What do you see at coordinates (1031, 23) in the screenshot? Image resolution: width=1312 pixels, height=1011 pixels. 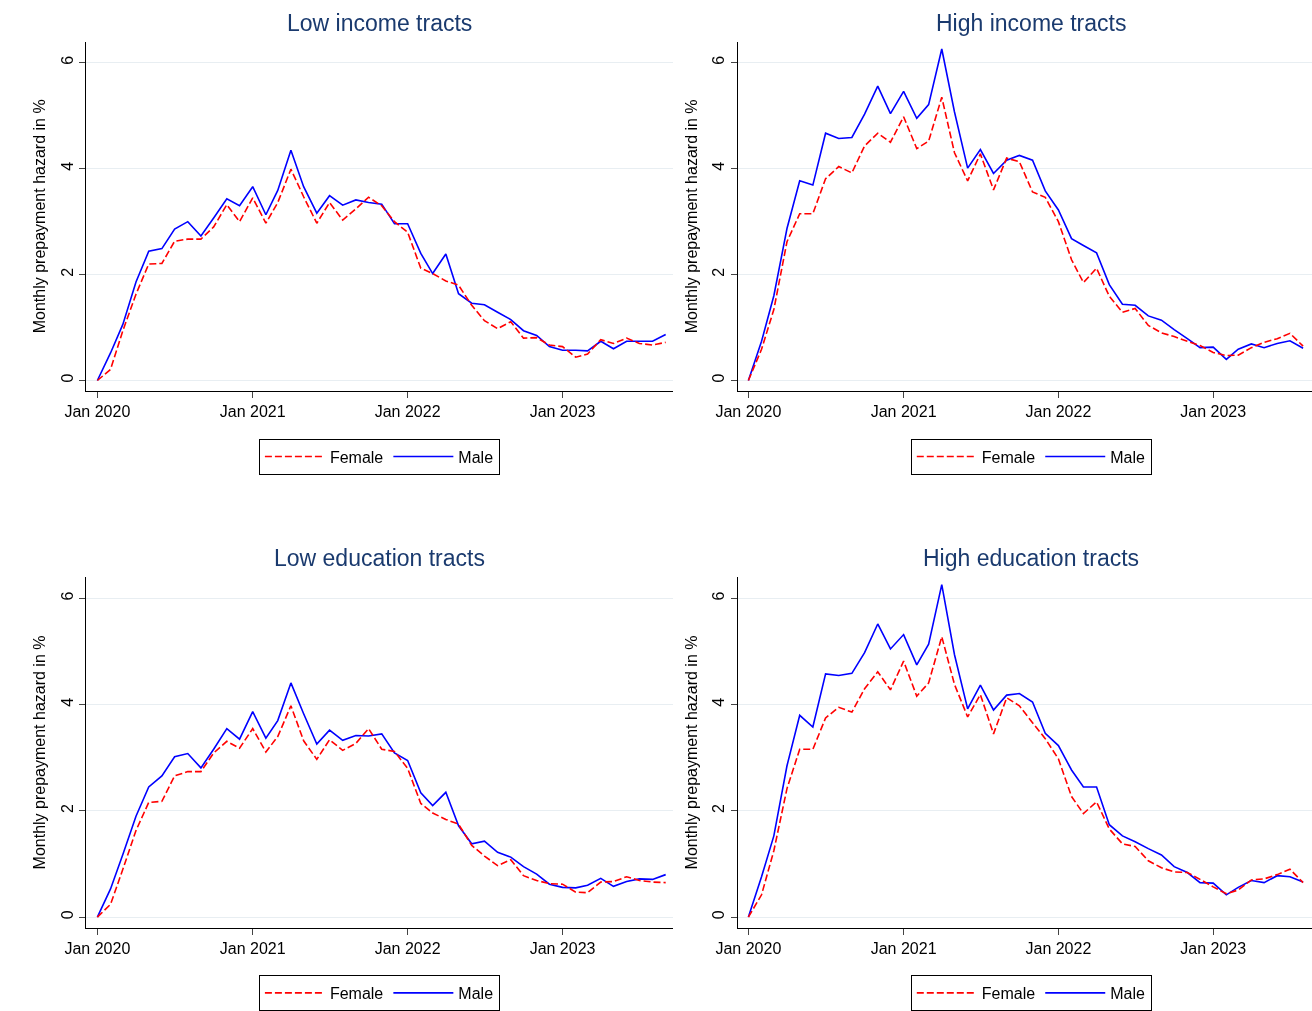 I see `chart-title: High income tracts` at bounding box center [1031, 23].